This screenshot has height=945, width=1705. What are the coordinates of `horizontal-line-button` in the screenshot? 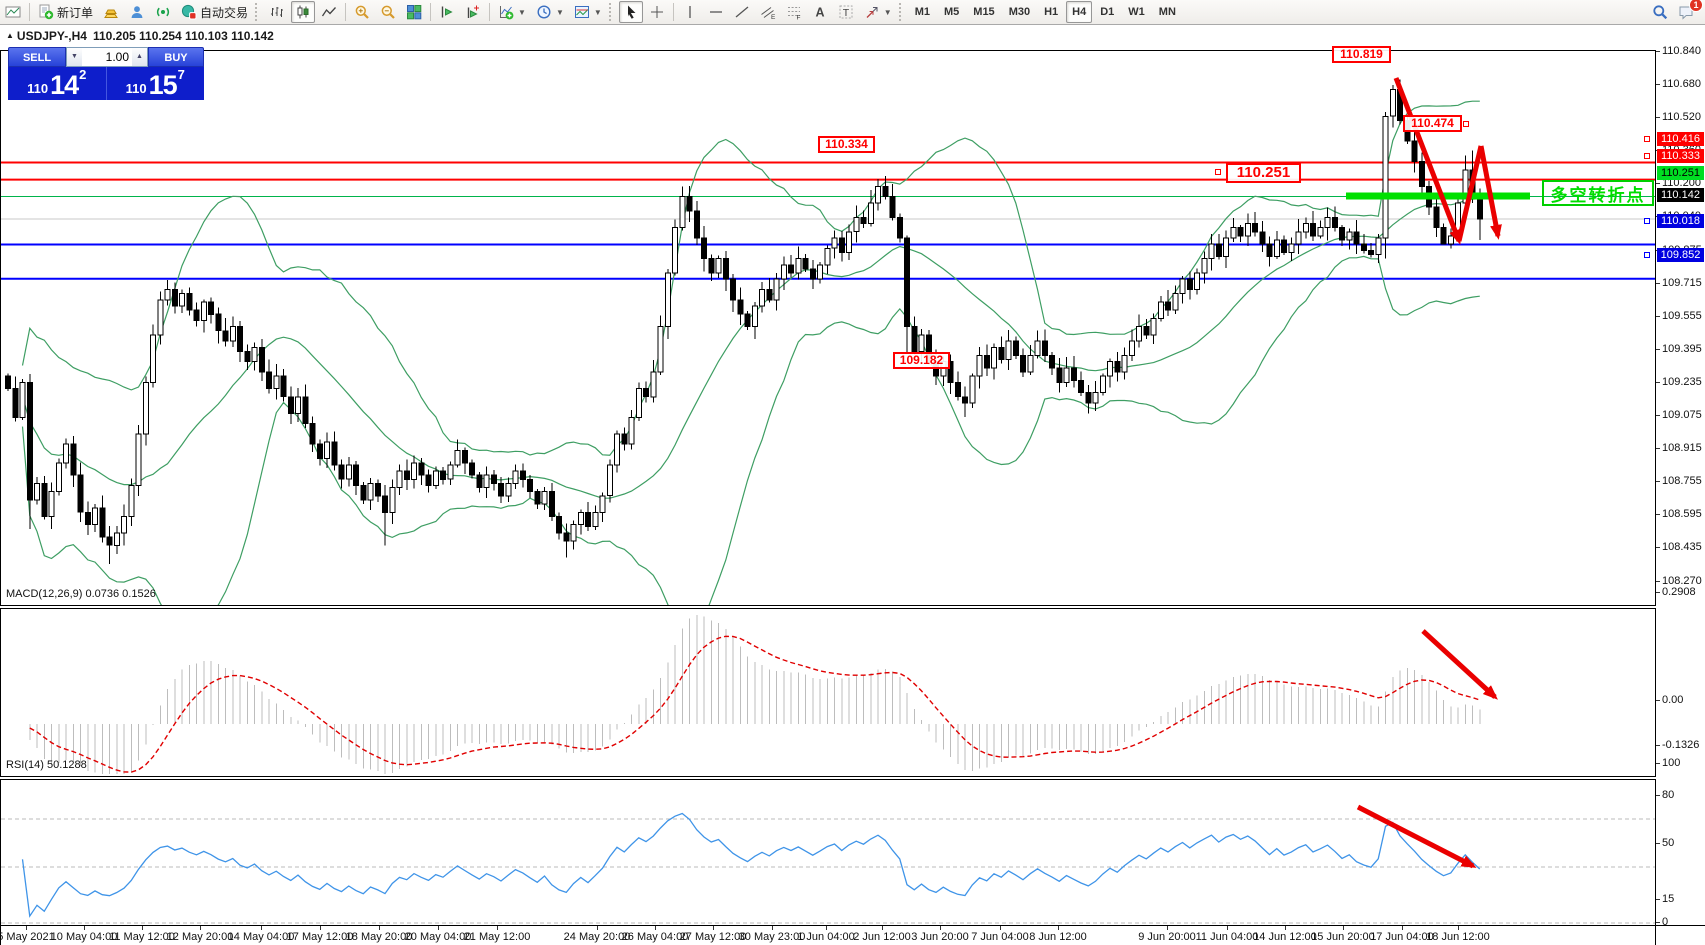 It's located at (716, 12).